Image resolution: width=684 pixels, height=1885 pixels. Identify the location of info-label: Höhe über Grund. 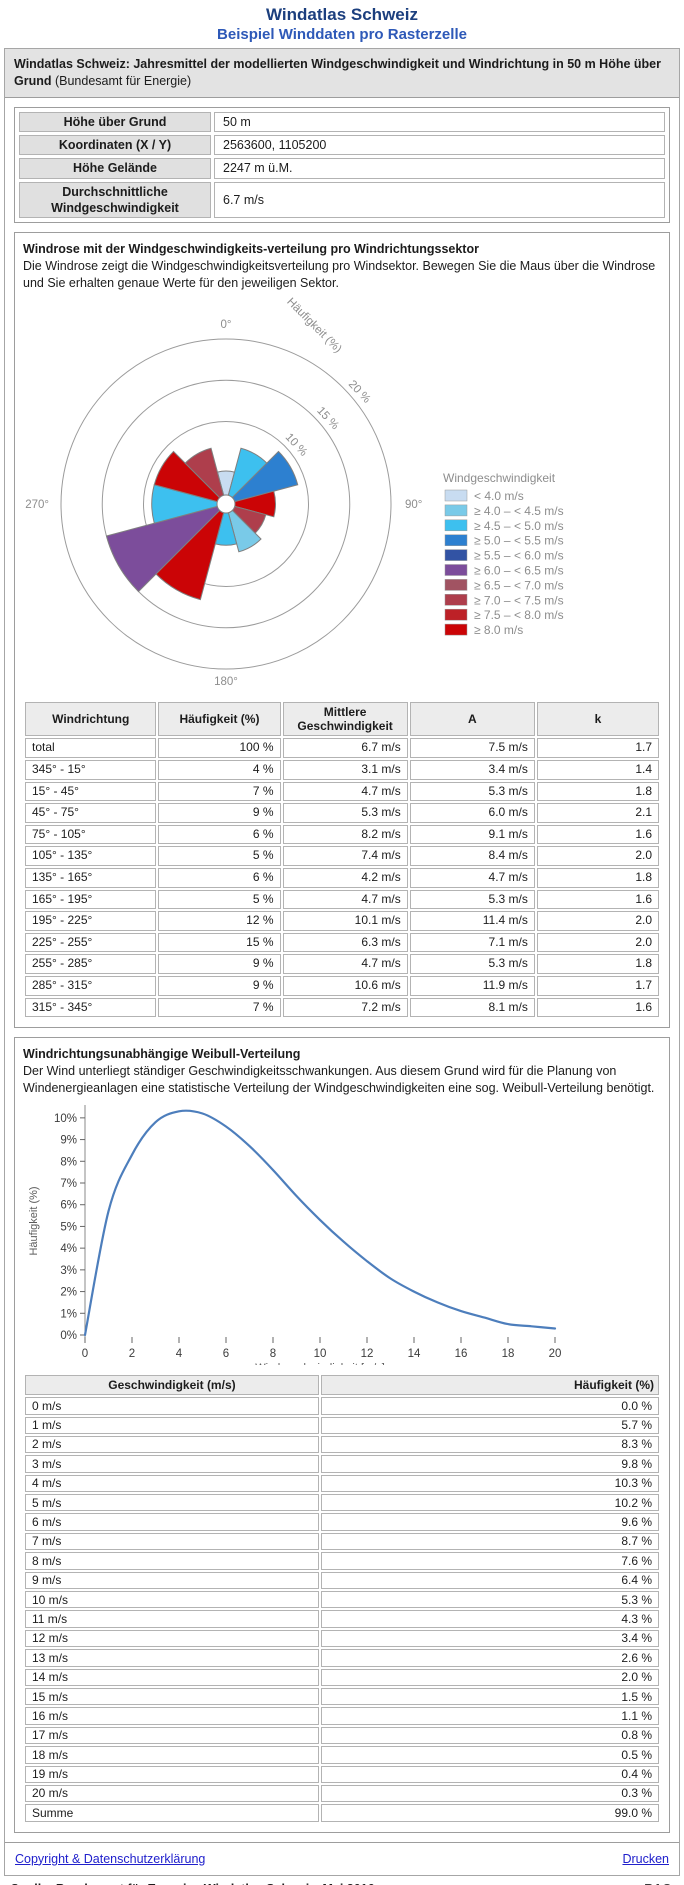
(115, 121).